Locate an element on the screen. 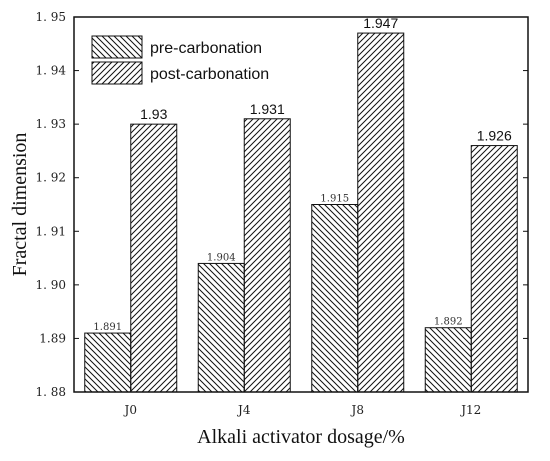 This screenshot has height=461, width=550. bar-post-carbonation-J4 is located at coordinates (267, 255).